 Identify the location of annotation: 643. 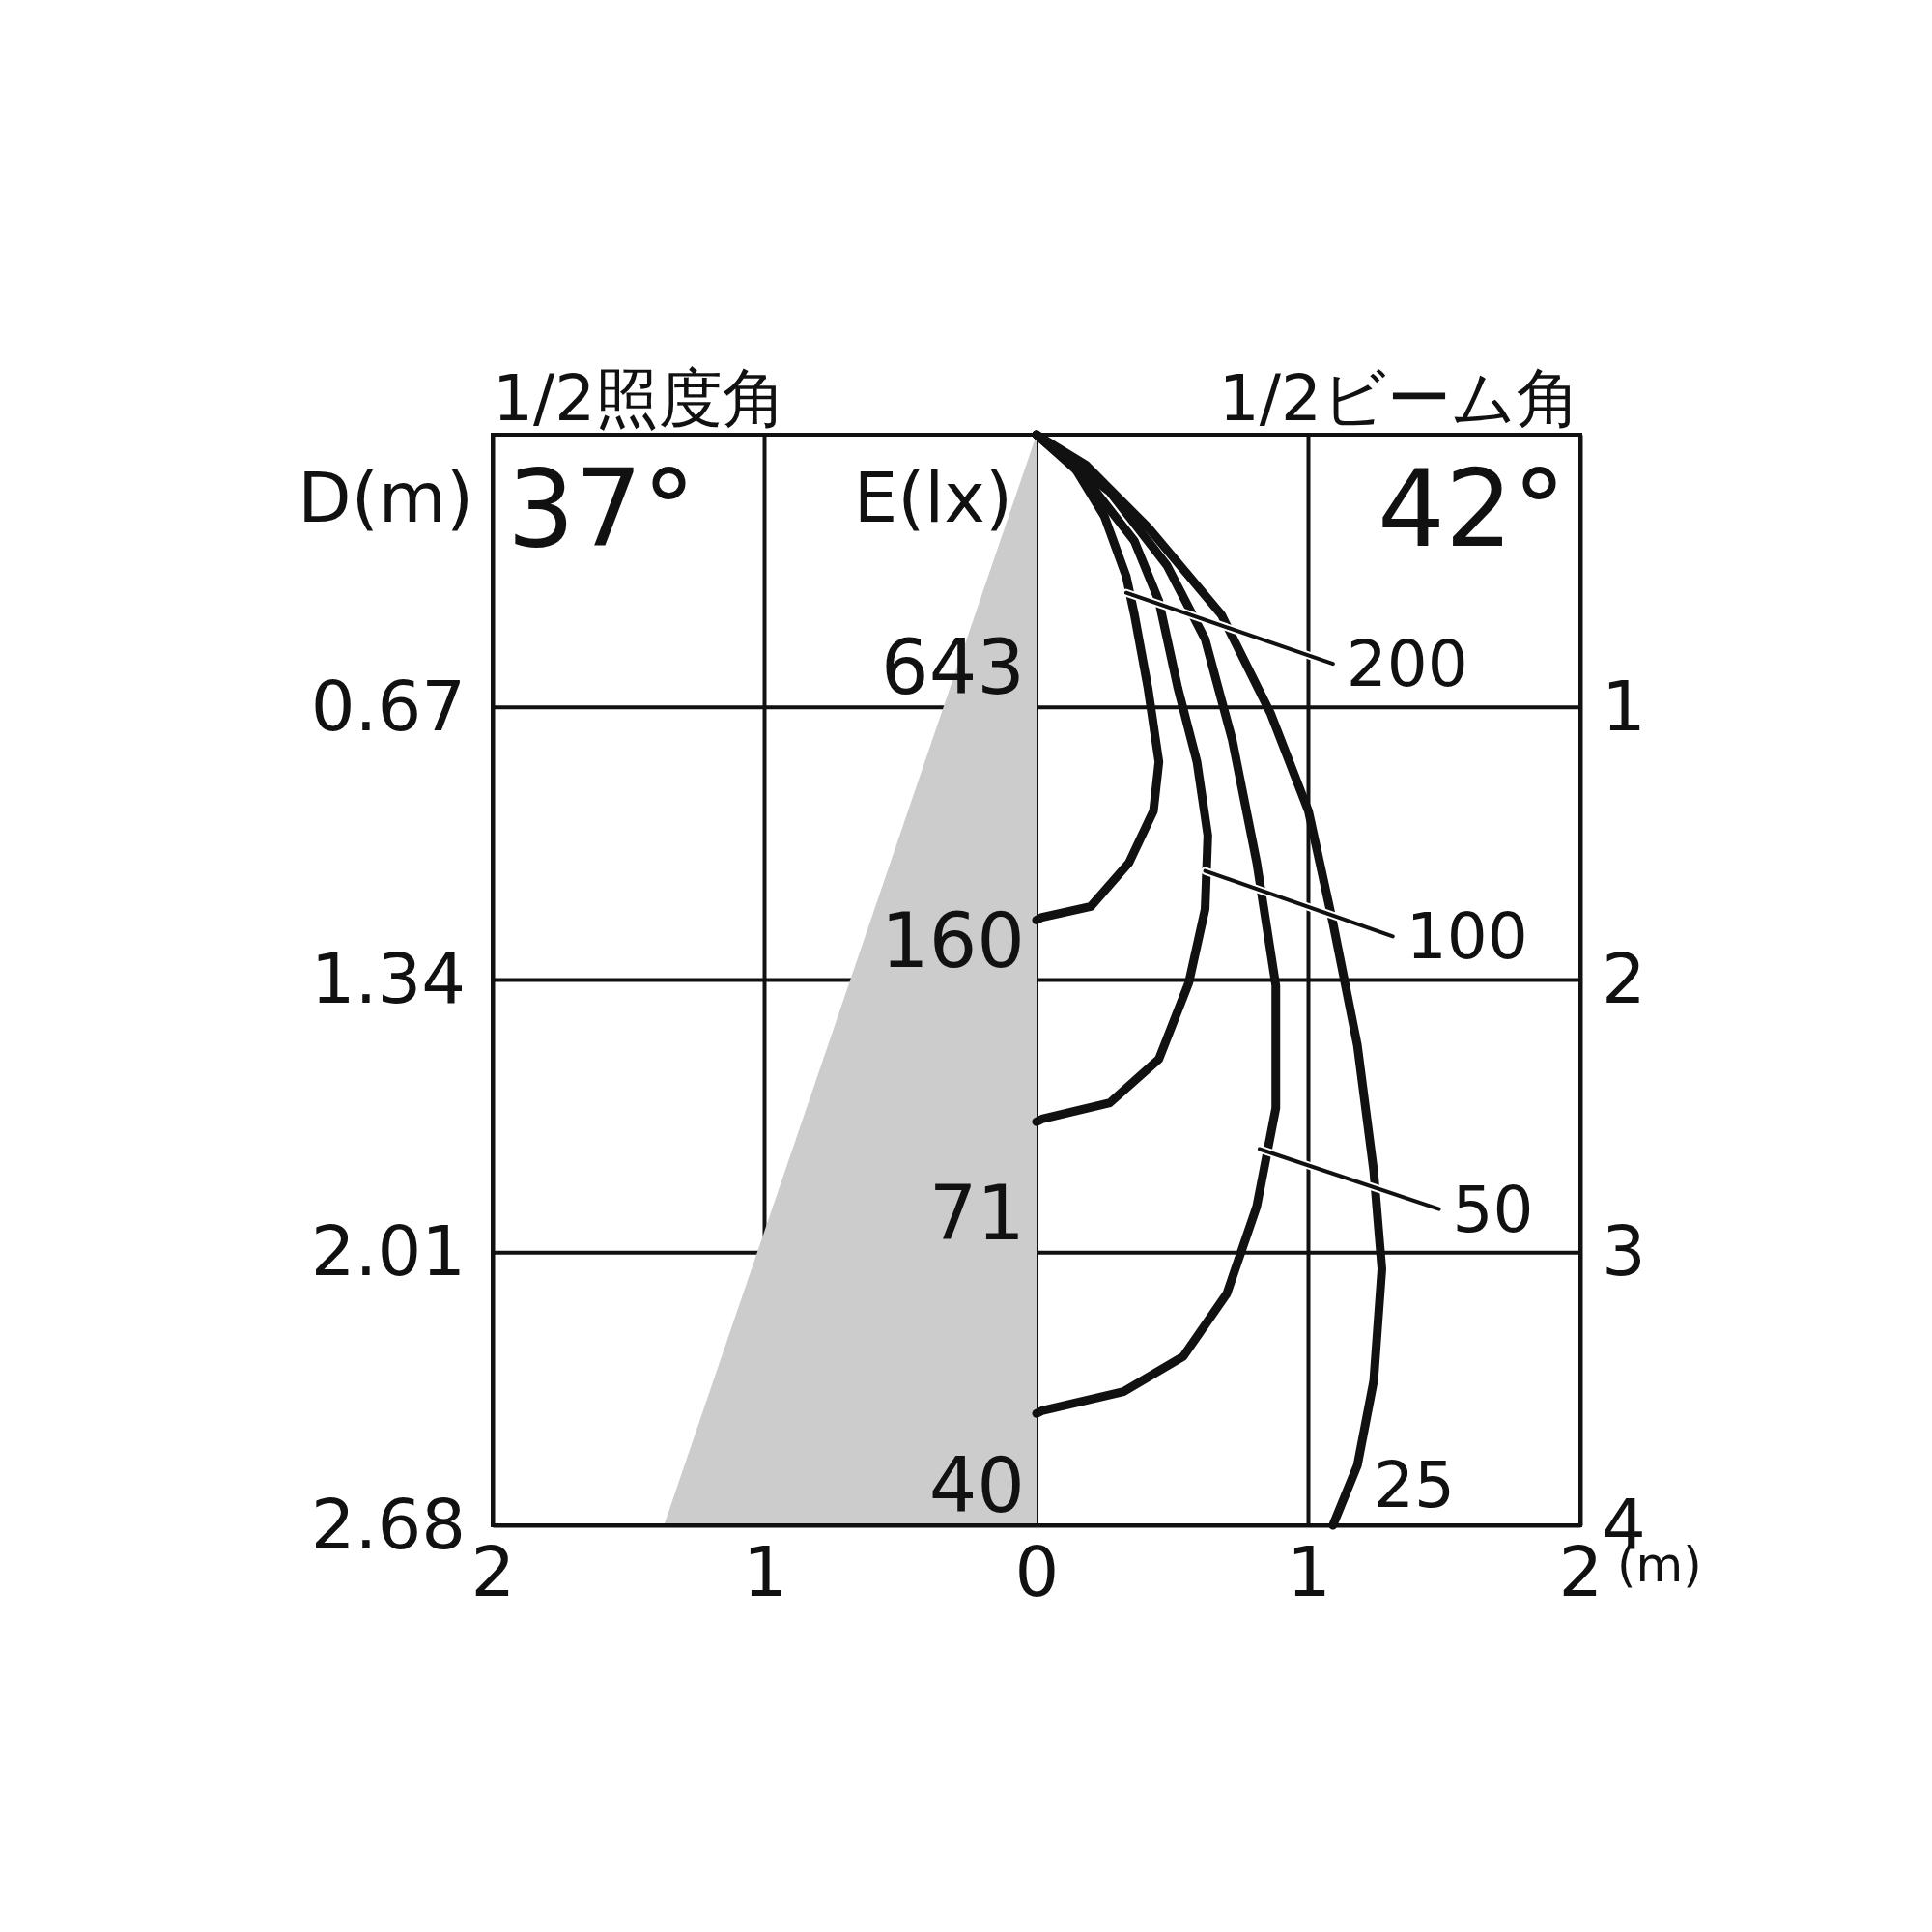
(953, 668).